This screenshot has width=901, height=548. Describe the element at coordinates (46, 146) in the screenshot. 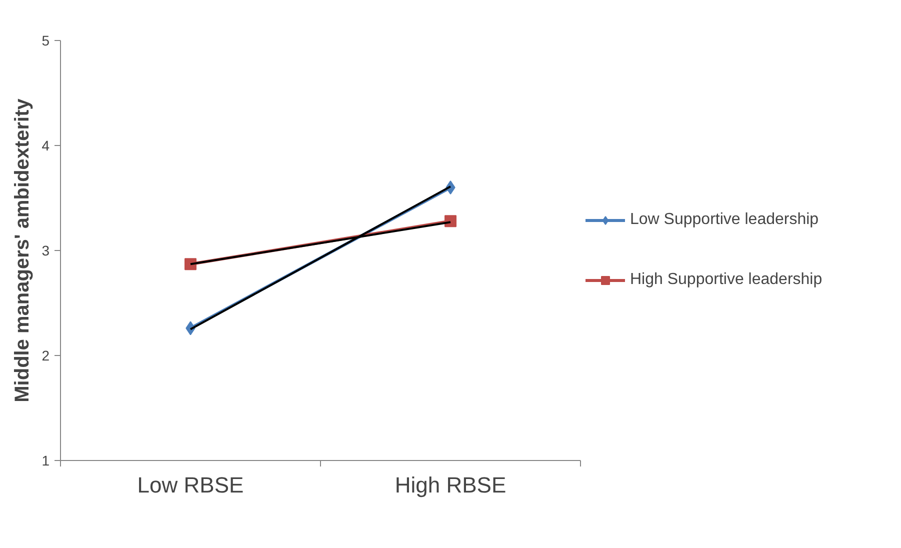

I see `y-tick-label: 4` at that location.